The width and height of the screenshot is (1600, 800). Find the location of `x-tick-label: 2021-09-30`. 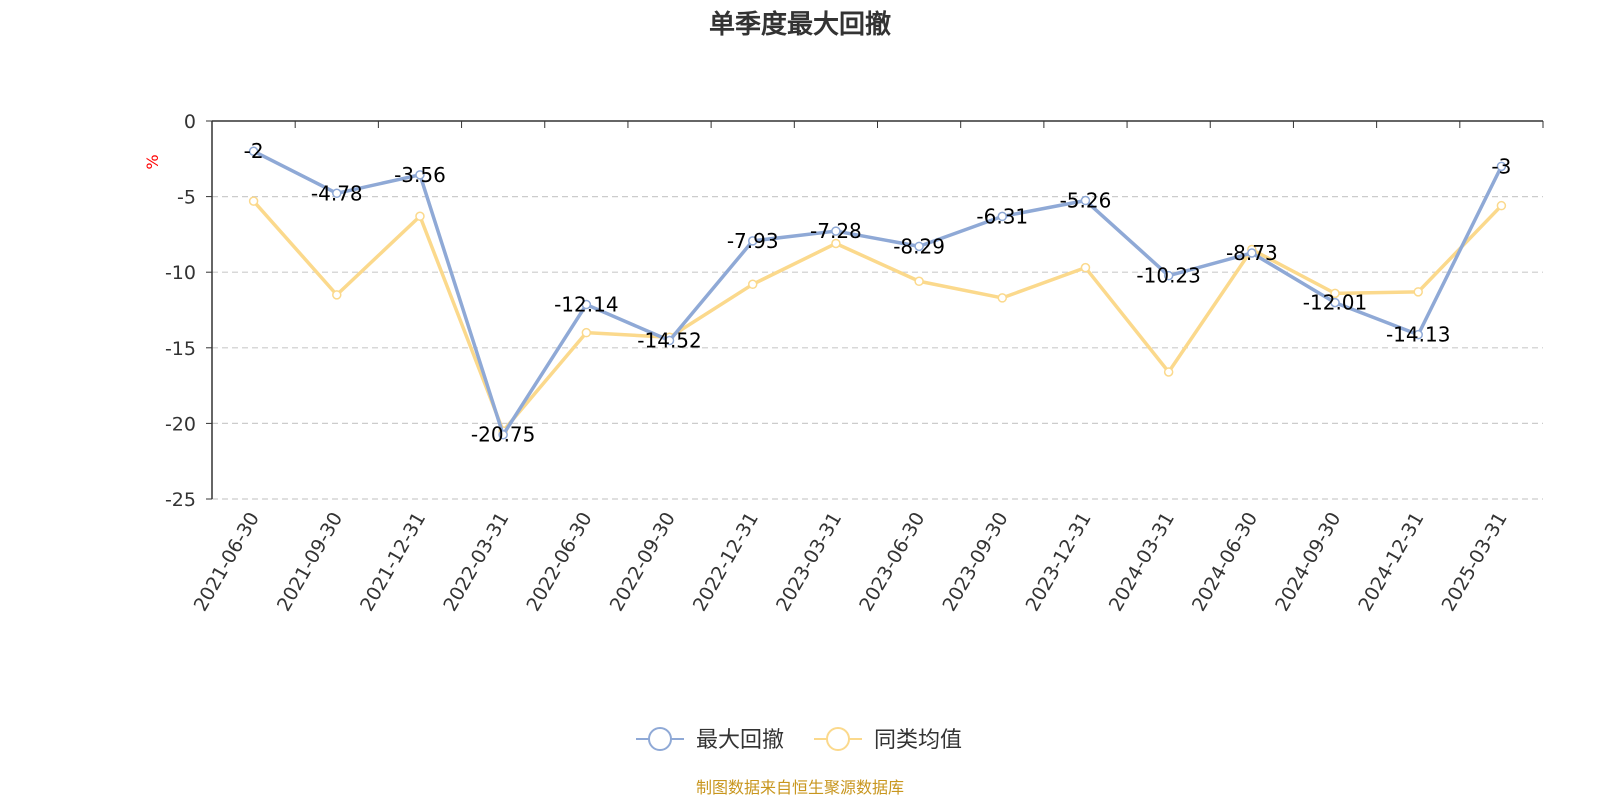

x-tick-label: 2021-09-30 is located at coordinates (310, 562).